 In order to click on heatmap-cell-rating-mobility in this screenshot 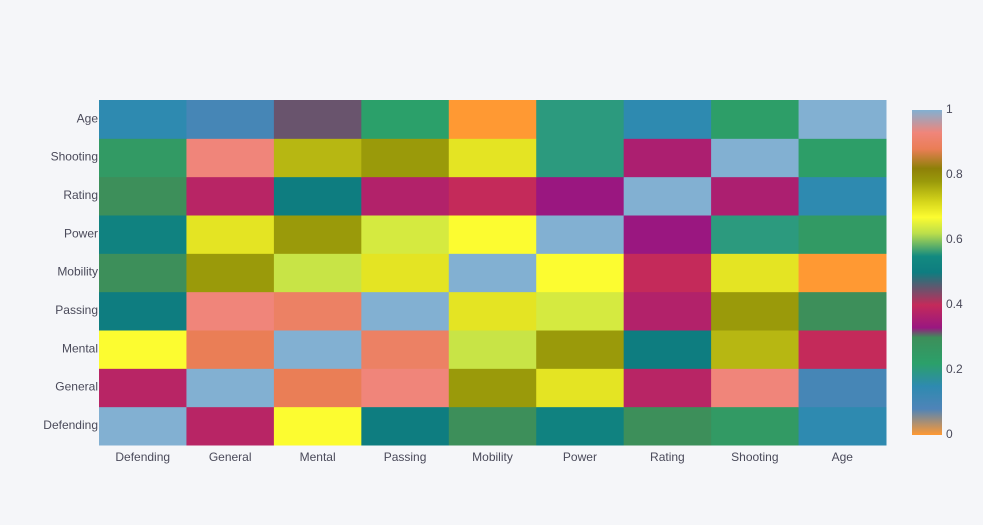, I will do `click(492, 196)`.